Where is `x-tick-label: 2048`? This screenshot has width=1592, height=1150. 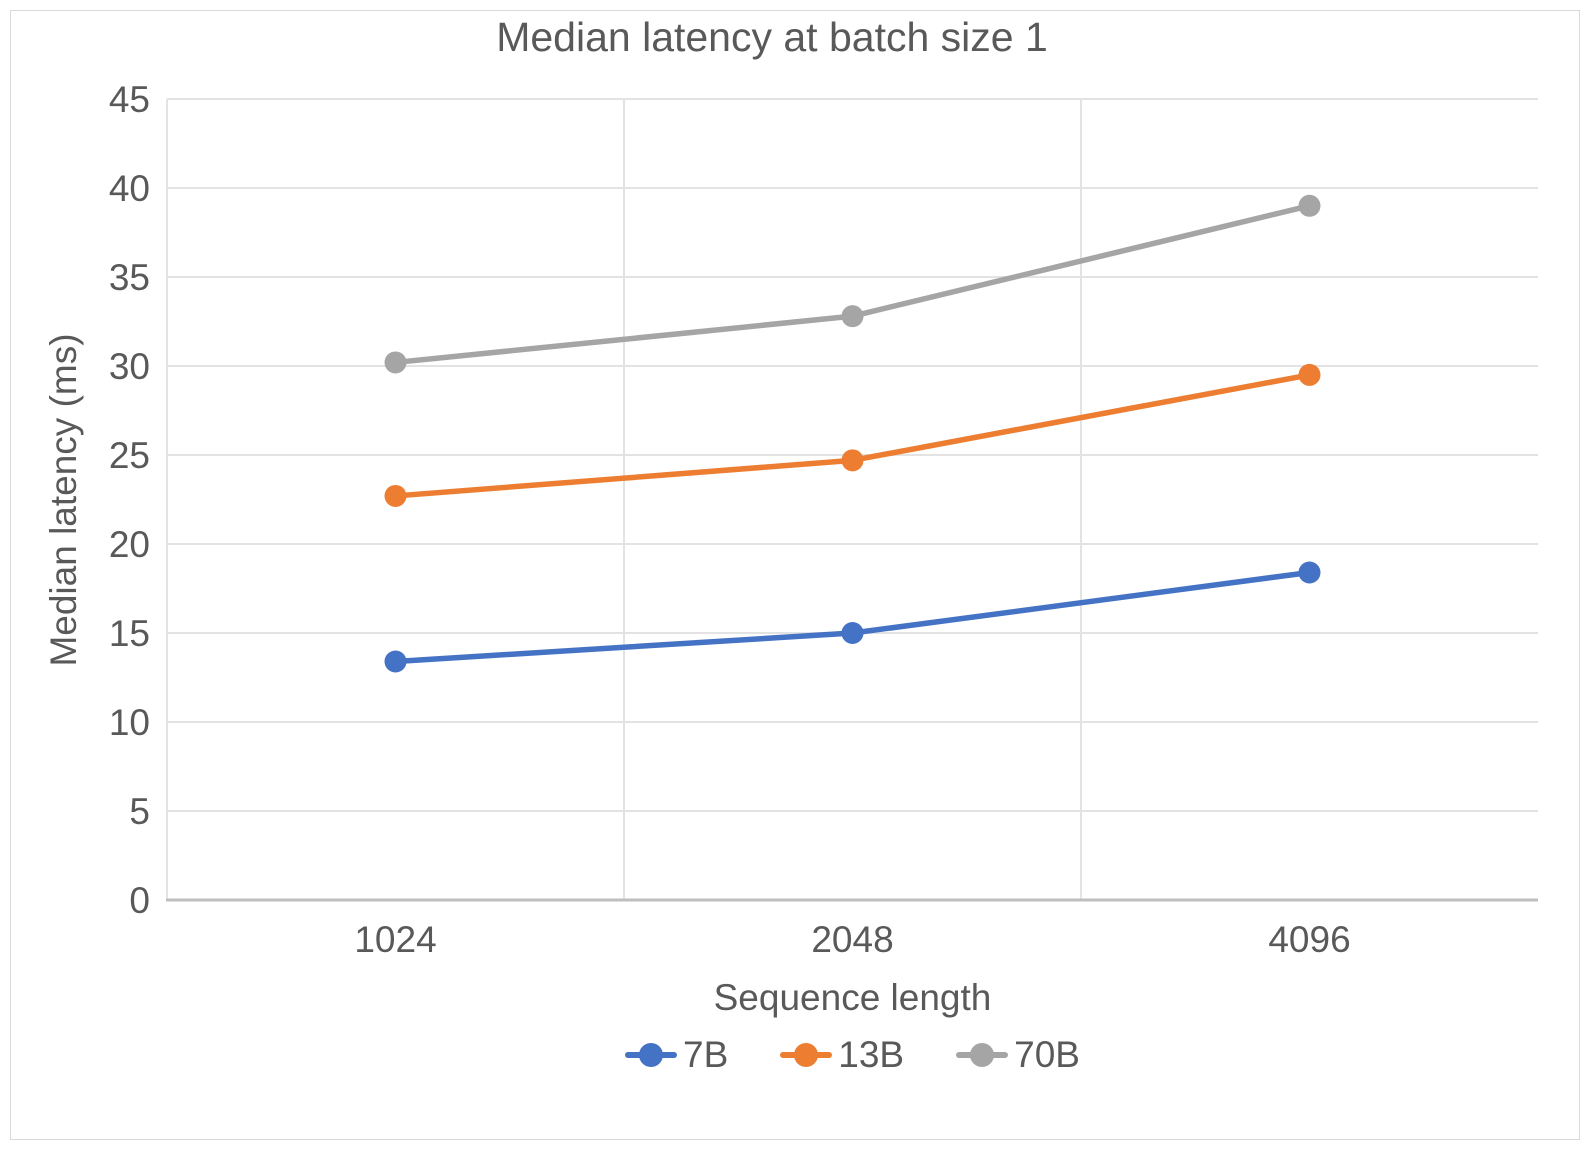
x-tick-label: 2048 is located at coordinates (852, 939).